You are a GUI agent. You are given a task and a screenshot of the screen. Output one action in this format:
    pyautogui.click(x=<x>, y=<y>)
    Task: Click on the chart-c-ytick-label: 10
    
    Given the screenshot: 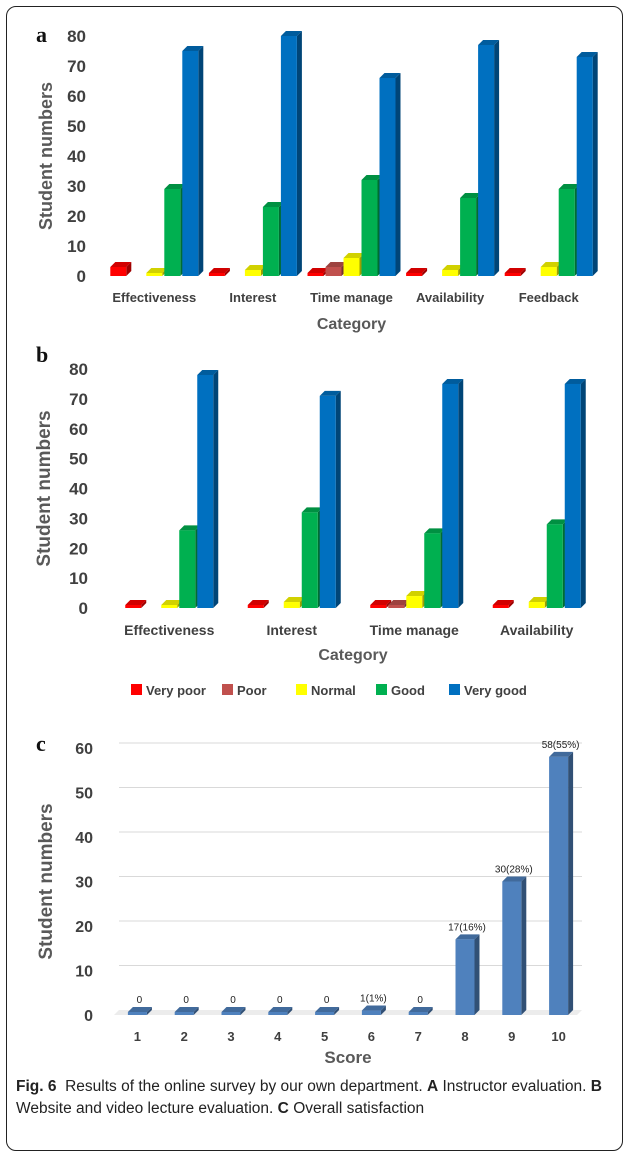 What is the action you would take?
    pyautogui.click(x=84, y=972)
    